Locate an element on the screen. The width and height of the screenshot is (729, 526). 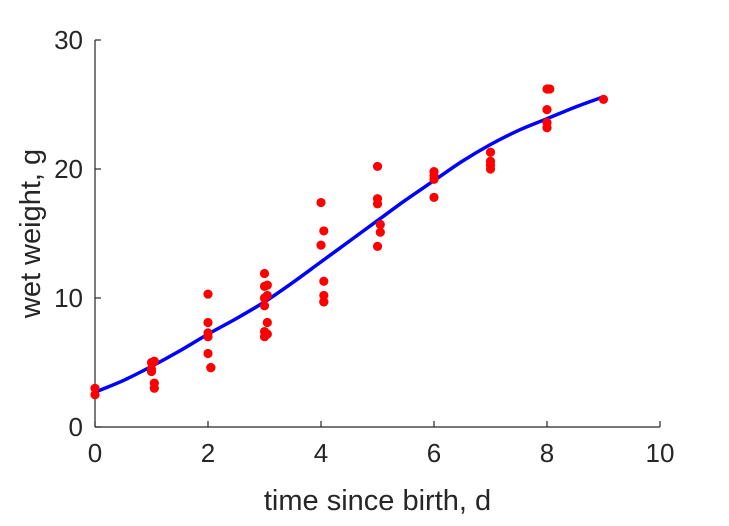
x-tick-label: 10 is located at coordinates (660, 453).